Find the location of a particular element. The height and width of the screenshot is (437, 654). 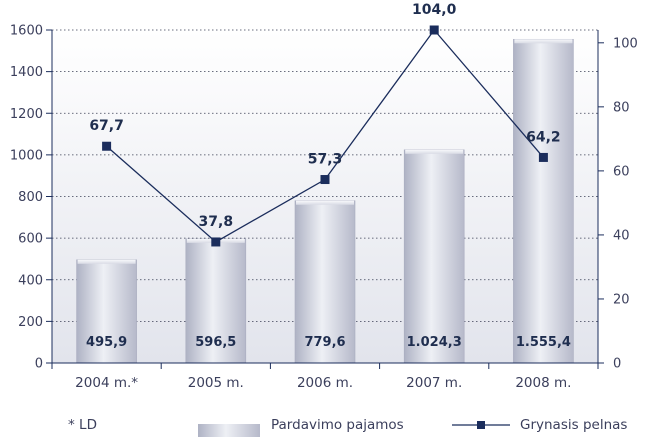

right-tick-label: 0 is located at coordinates (617, 364).